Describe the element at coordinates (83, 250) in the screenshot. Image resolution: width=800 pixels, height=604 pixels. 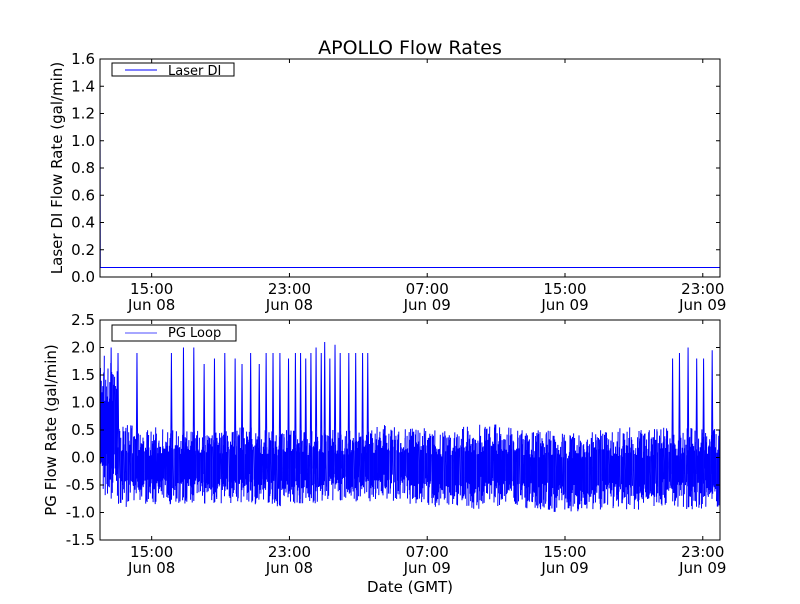
I see `y-tick-label: 0.2` at that location.